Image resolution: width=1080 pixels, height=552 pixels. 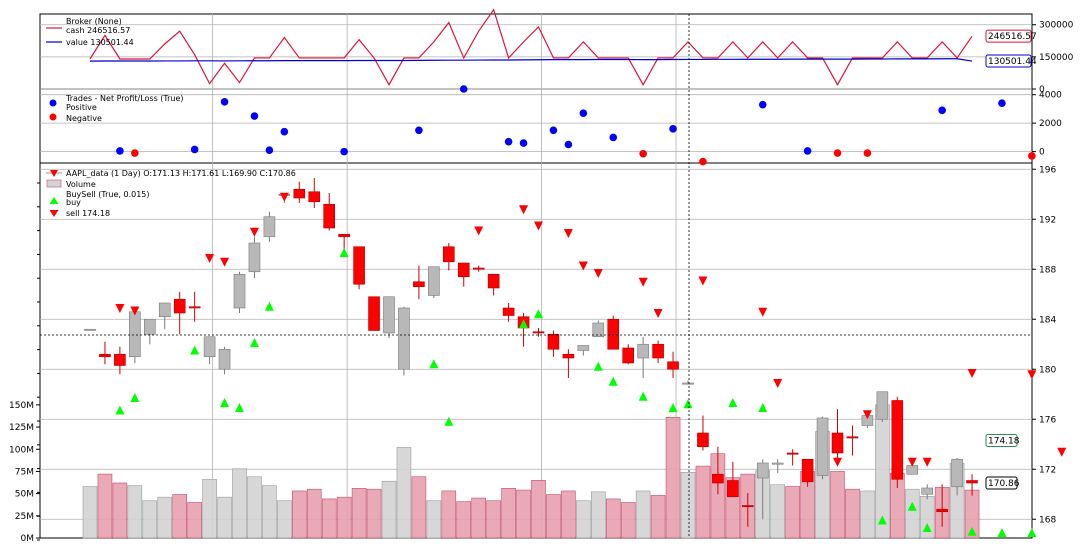 What do you see at coordinates (1047, 170) in the screenshot?
I see `price-ytick-label: 196` at bounding box center [1047, 170].